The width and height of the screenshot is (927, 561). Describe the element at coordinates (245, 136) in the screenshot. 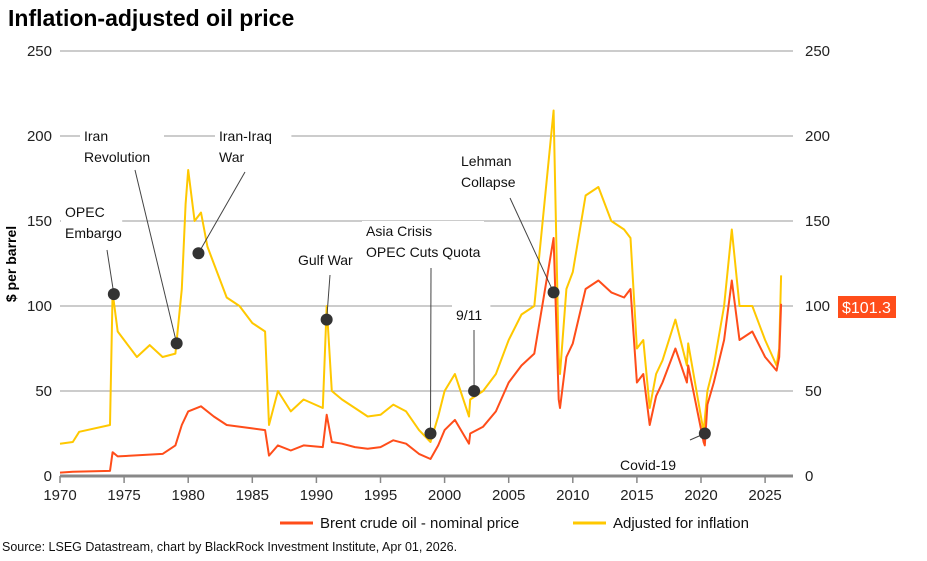

I see `annotation-label: Iran-Iraq` at that location.